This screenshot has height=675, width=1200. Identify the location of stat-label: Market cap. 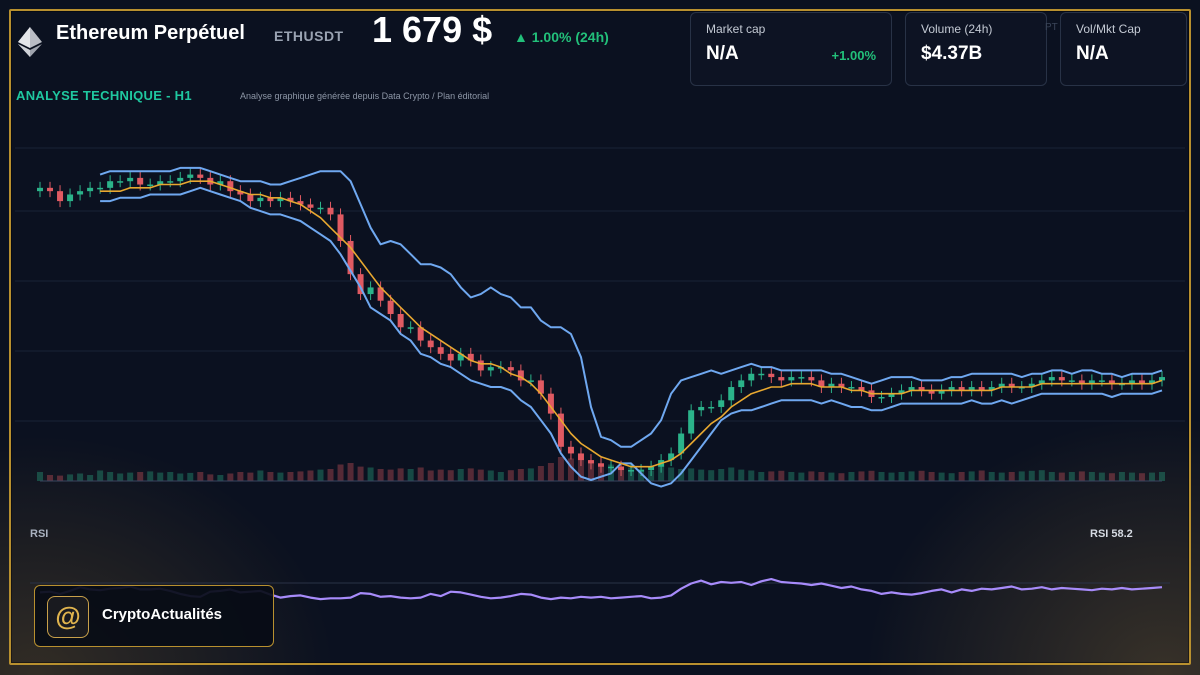
(736, 29).